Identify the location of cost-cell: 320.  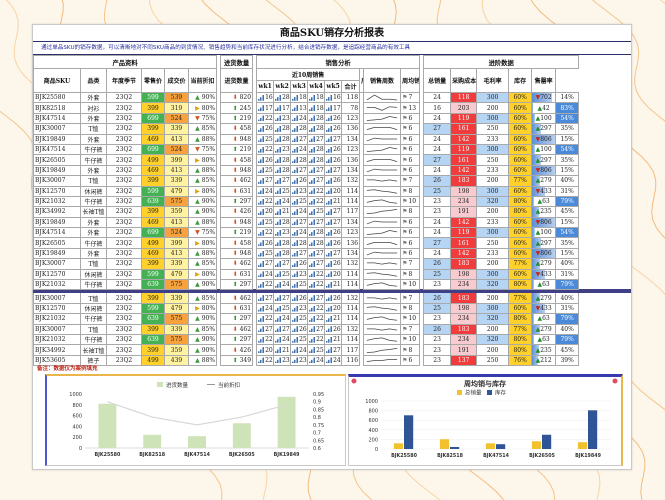
(493, 339).